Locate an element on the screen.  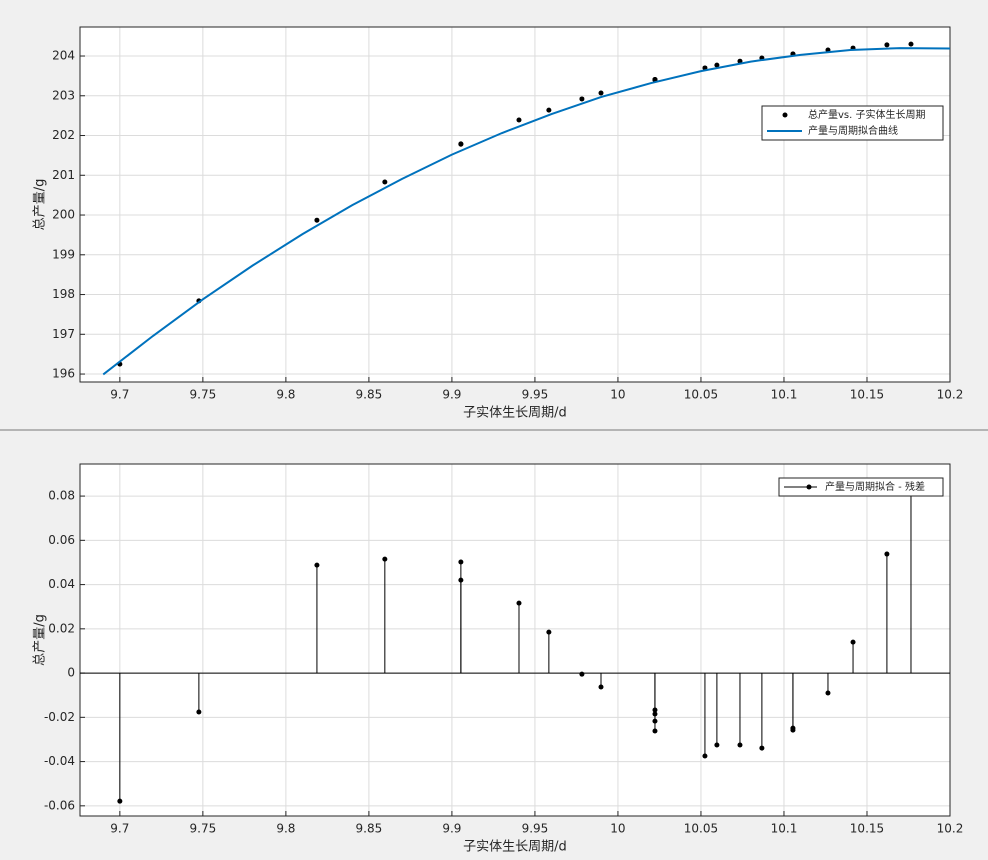
legend: 产量与周期拟合 - 残差 is located at coordinates (861, 487).